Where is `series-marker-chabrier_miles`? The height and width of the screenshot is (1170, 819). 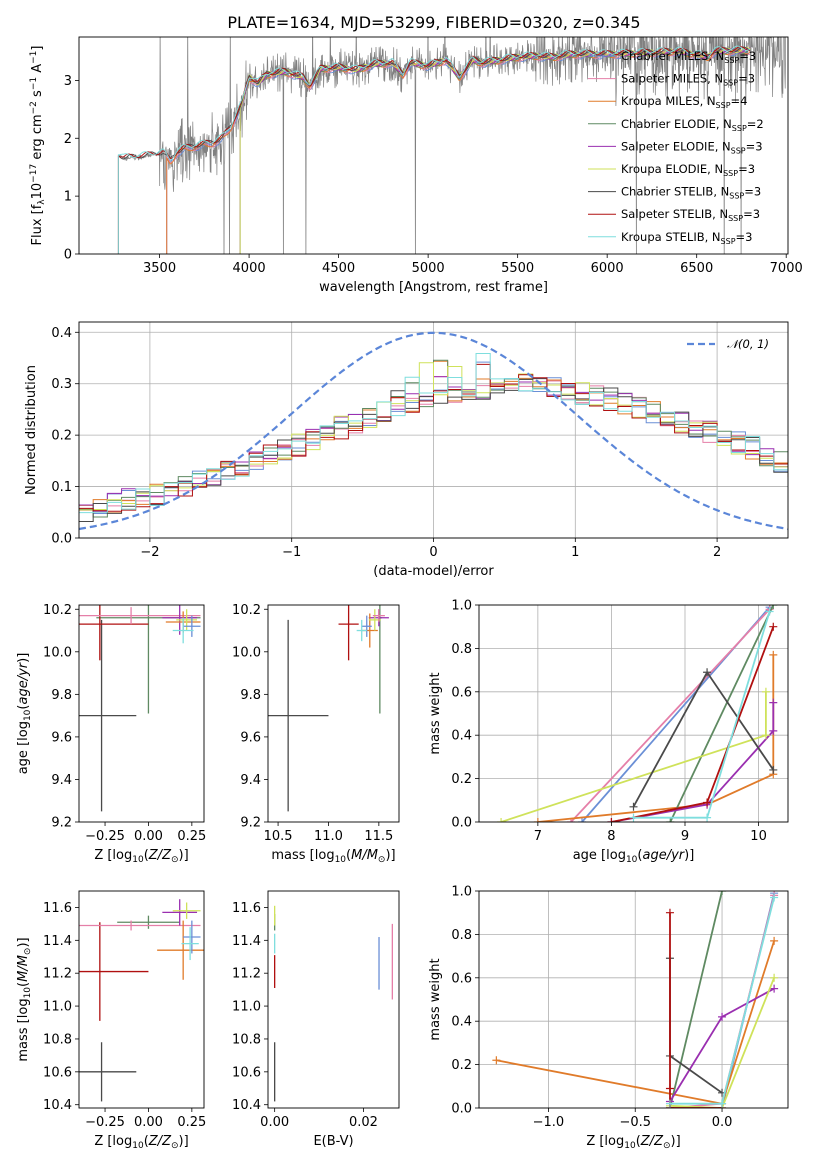
series-marker-chabrier_miles is located at coordinates (582, 820).